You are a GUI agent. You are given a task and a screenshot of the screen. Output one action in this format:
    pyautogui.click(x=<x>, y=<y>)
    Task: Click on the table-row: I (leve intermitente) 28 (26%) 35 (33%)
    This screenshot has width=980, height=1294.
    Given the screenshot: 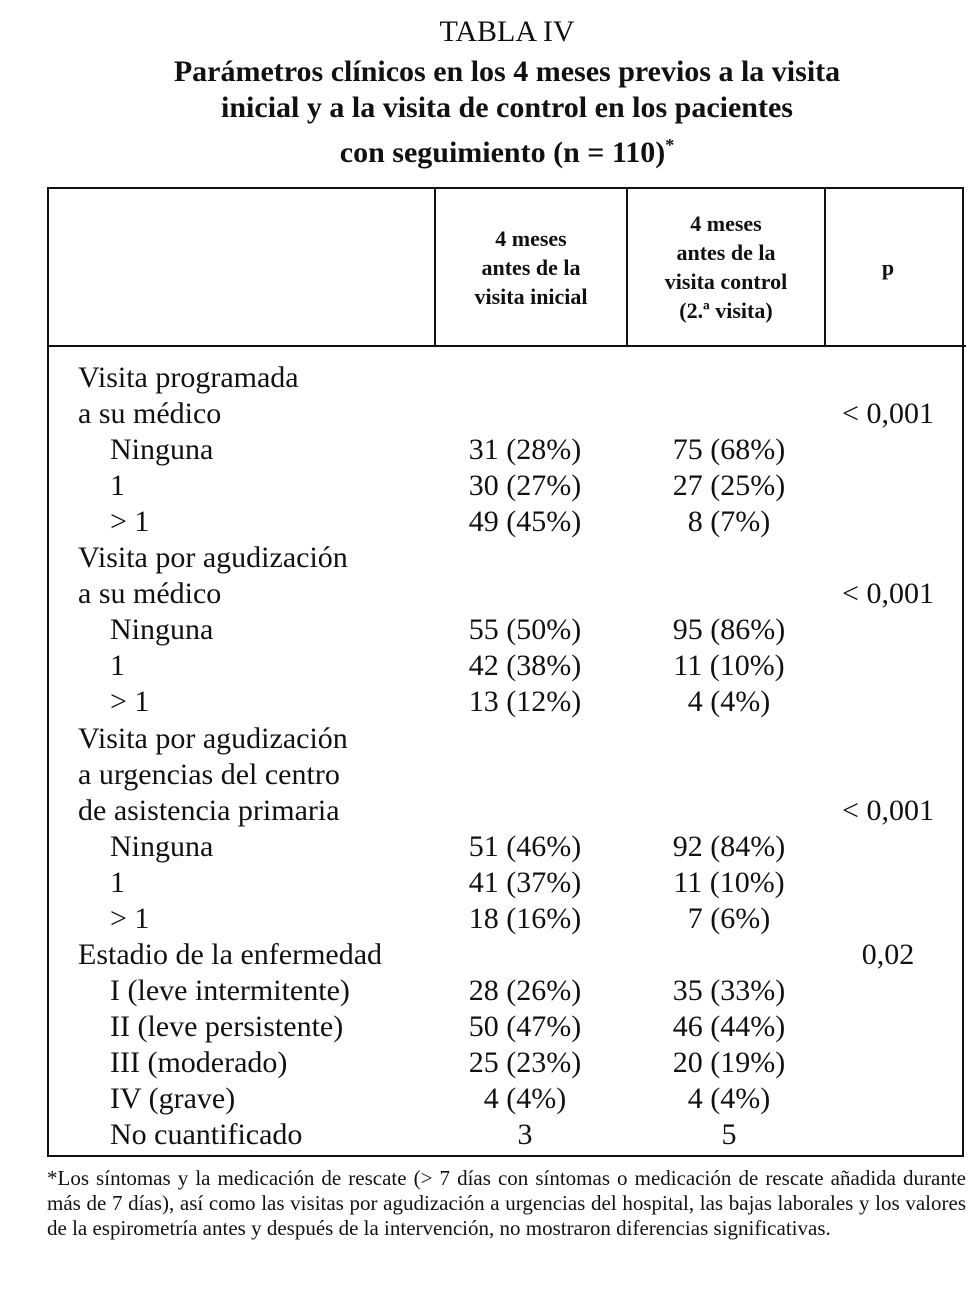 What is the action you would take?
    pyautogui.click(x=490, y=991)
    